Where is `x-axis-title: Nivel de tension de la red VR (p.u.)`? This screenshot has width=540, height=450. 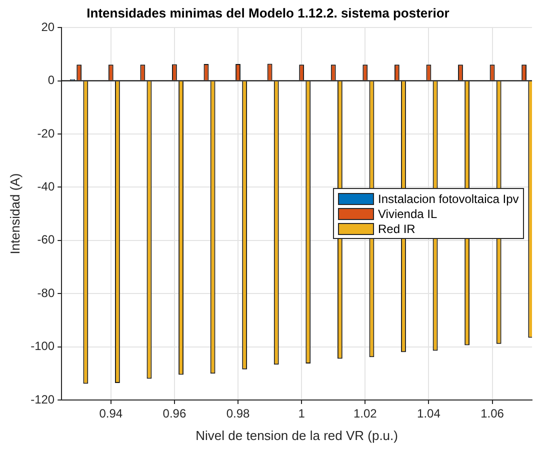
x-axis-title: Nivel de tension de la red VR (p.u.) is located at coordinates (297, 435).